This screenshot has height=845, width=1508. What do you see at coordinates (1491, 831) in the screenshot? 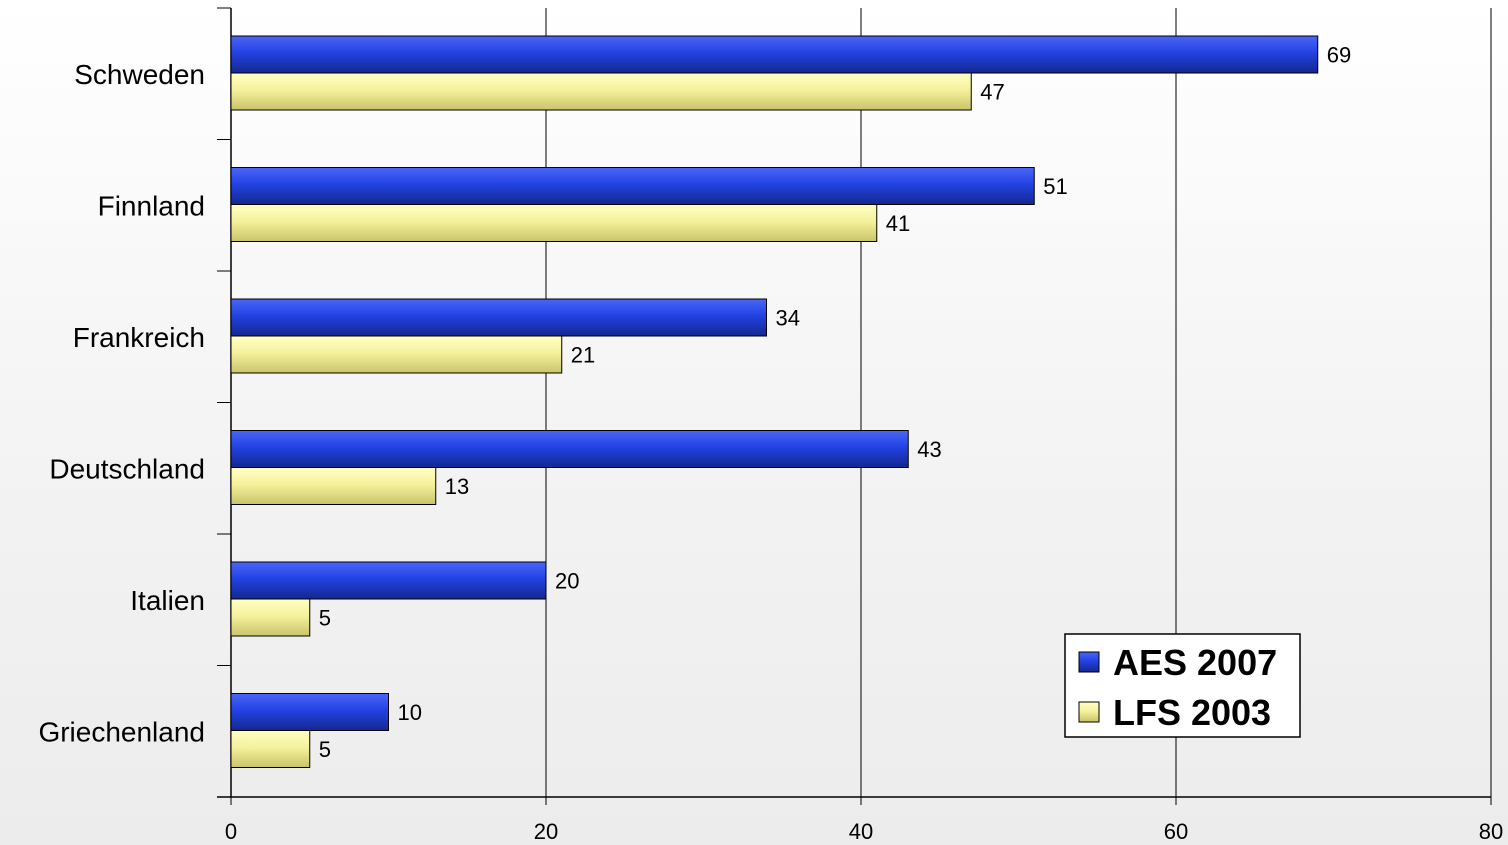
I see `x-tick-label: 80` at bounding box center [1491, 831].